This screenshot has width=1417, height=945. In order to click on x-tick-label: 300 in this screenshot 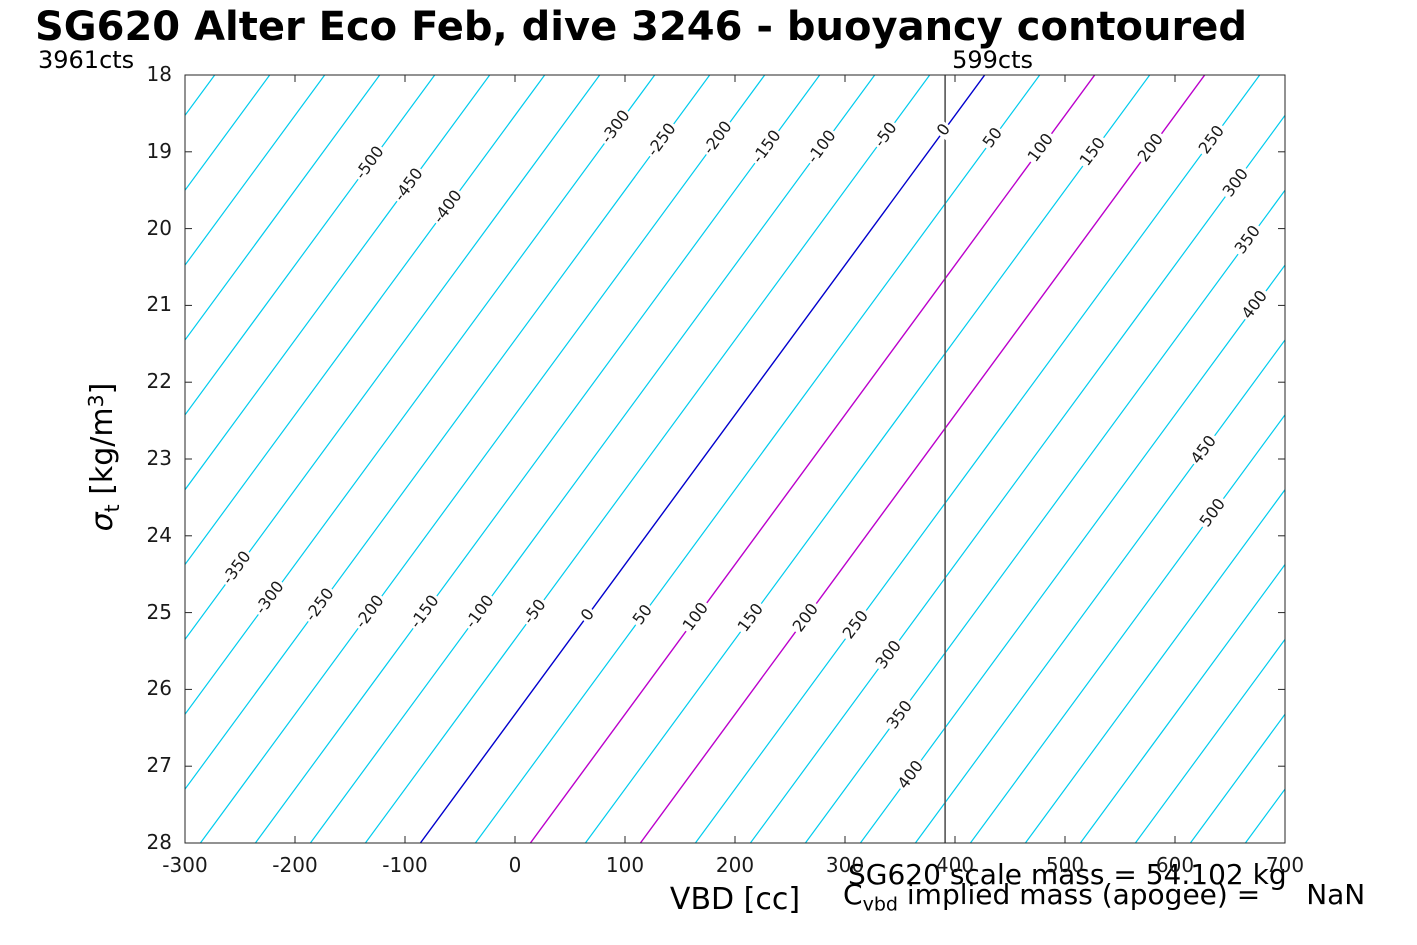, I will do `click(845, 865)`.